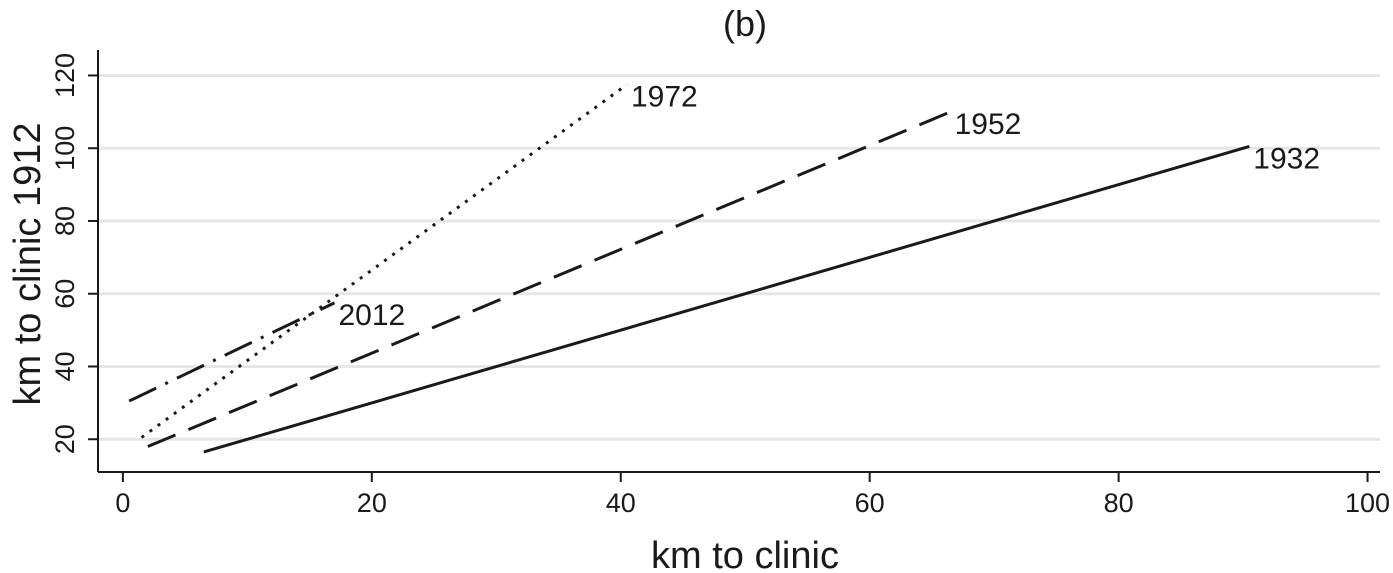 Image resolution: width=1393 pixels, height=573 pixels. I want to click on x-tick-label-40: 40, so click(621, 503).